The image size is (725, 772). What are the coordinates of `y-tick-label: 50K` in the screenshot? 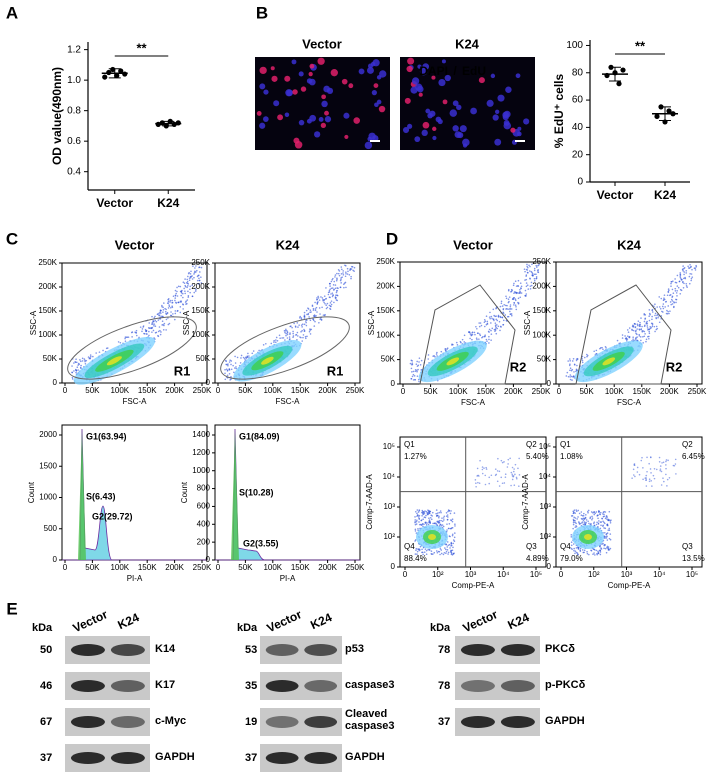 It's located at (203, 358).